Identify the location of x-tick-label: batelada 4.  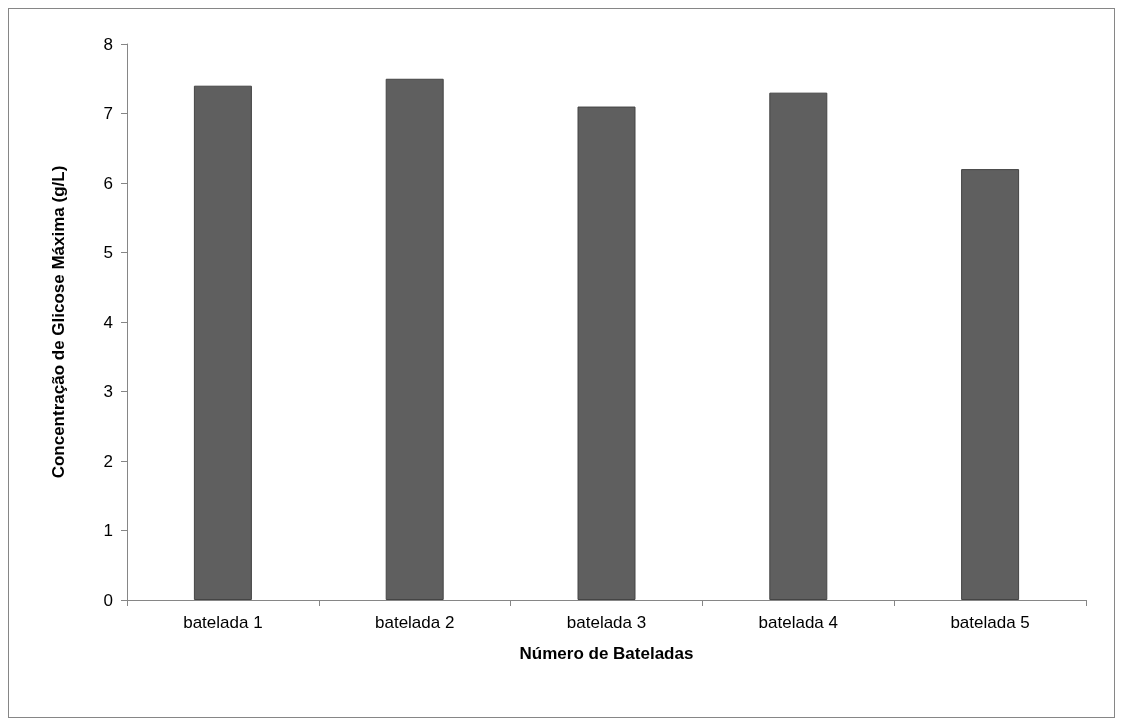
(798, 622).